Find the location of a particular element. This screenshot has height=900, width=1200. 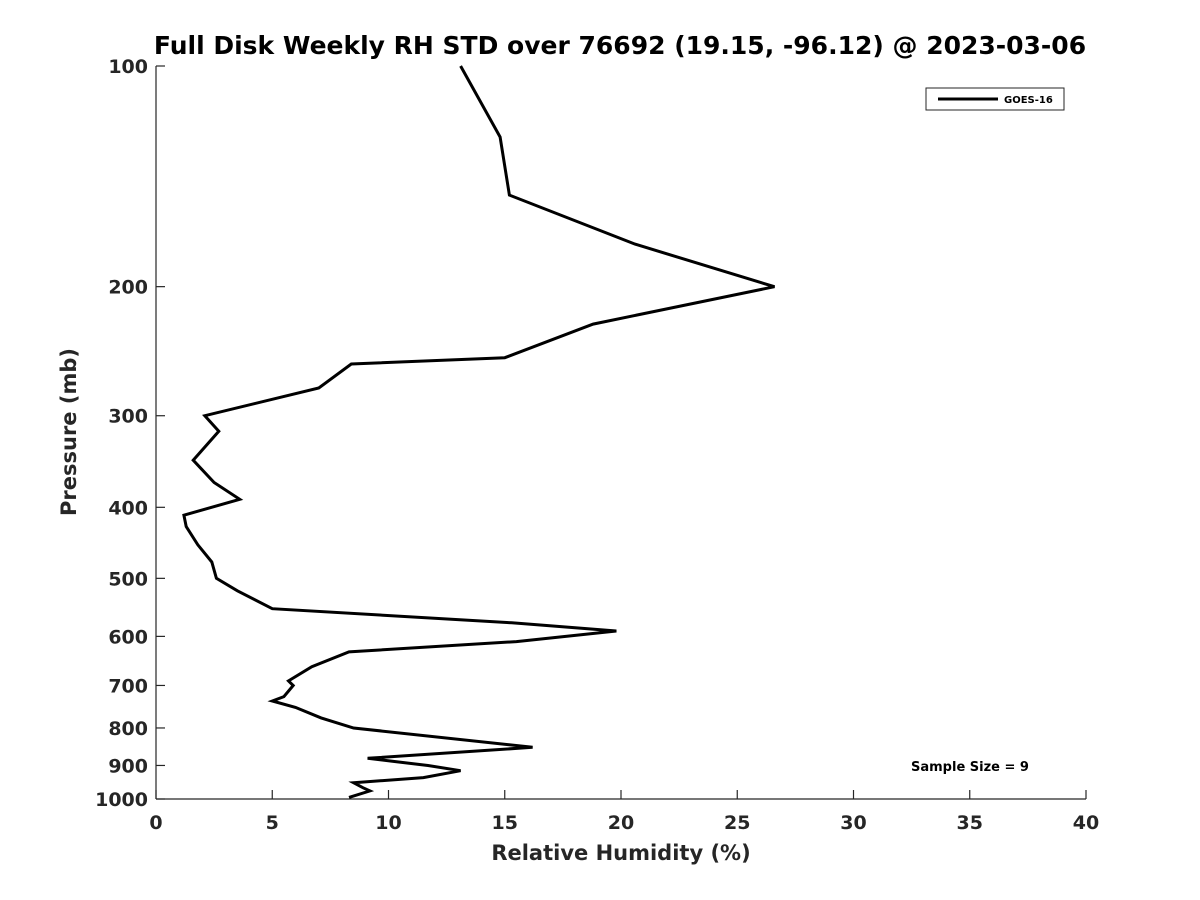

y-axis-label: Pressure (mb) is located at coordinates (69, 432).